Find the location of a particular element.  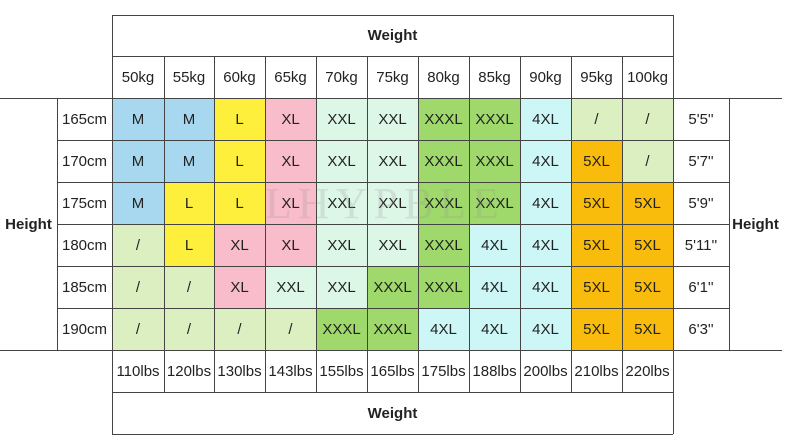

height-ft-cell: 5'11'' is located at coordinates (701, 245).